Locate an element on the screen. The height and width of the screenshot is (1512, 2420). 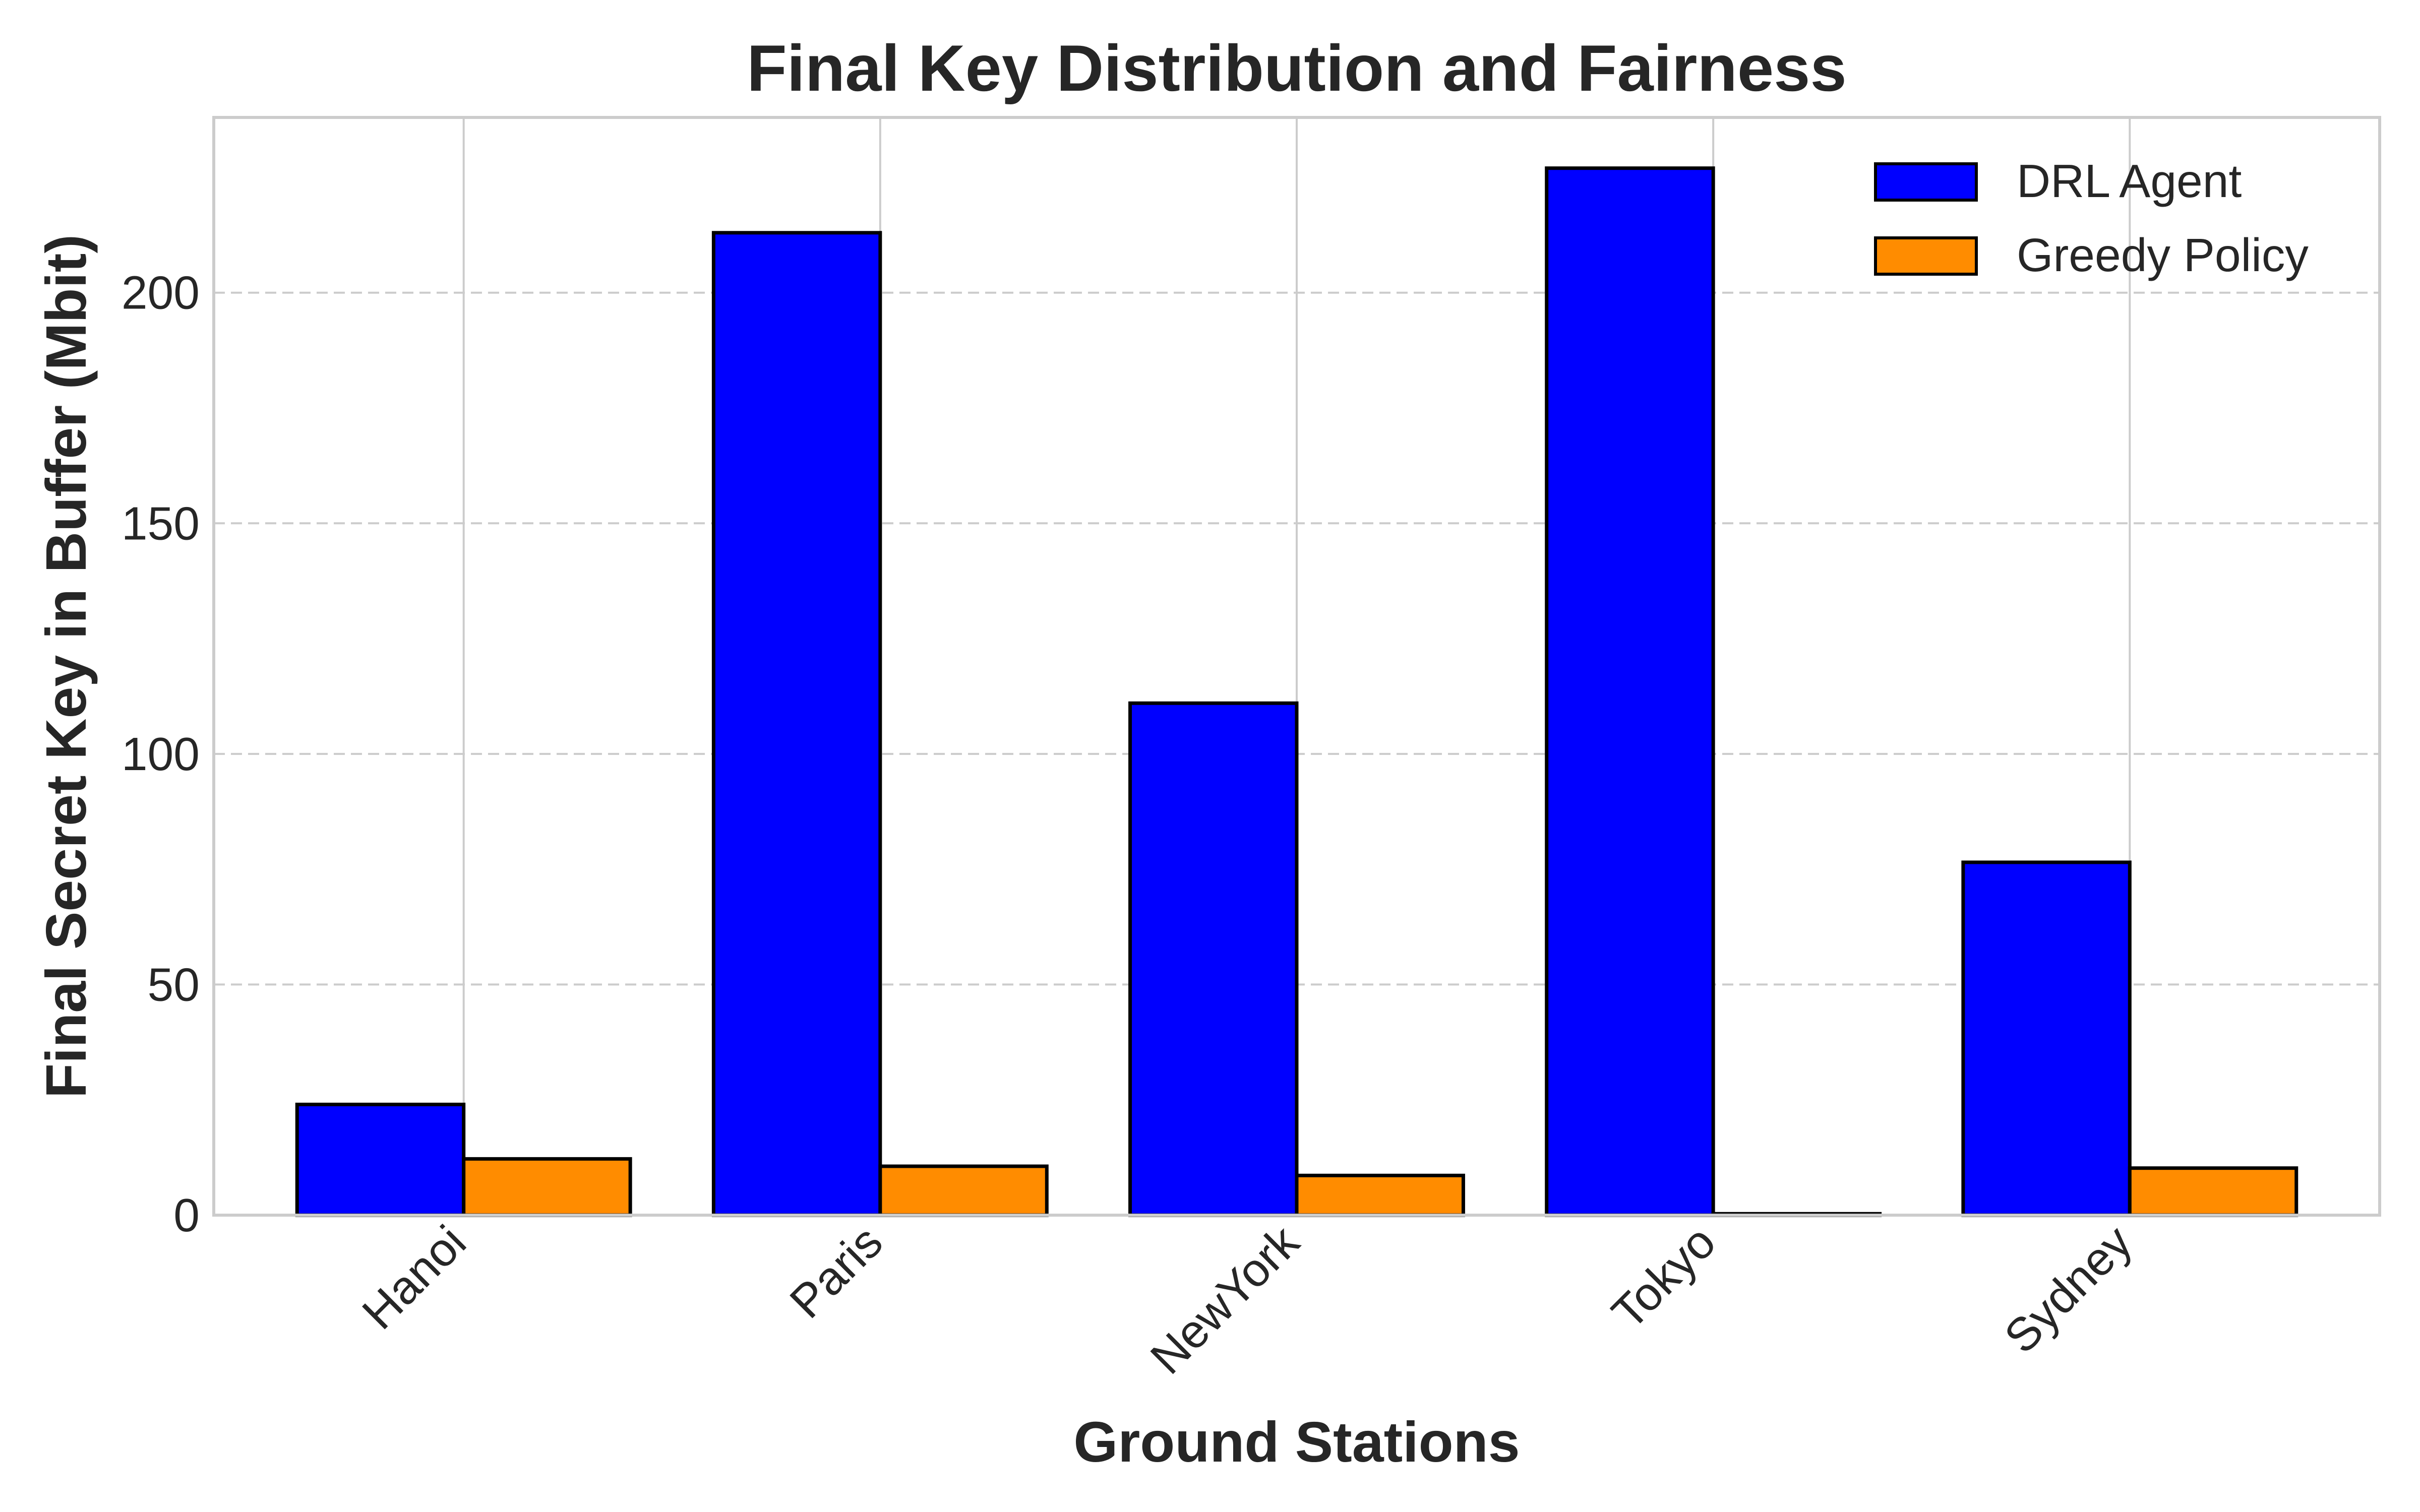
chart-title: Final Key Distribution and Fairness is located at coordinates (1297, 68).